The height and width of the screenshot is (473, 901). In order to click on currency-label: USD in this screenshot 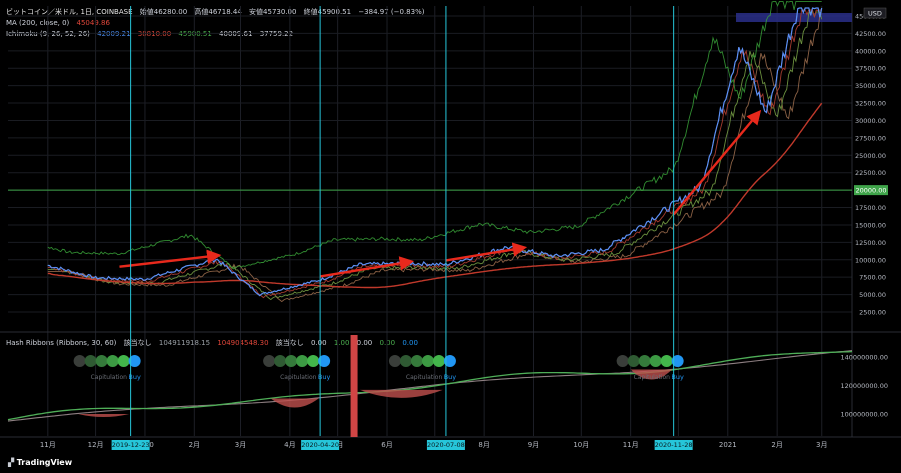, I will do `click(875, 14)`.